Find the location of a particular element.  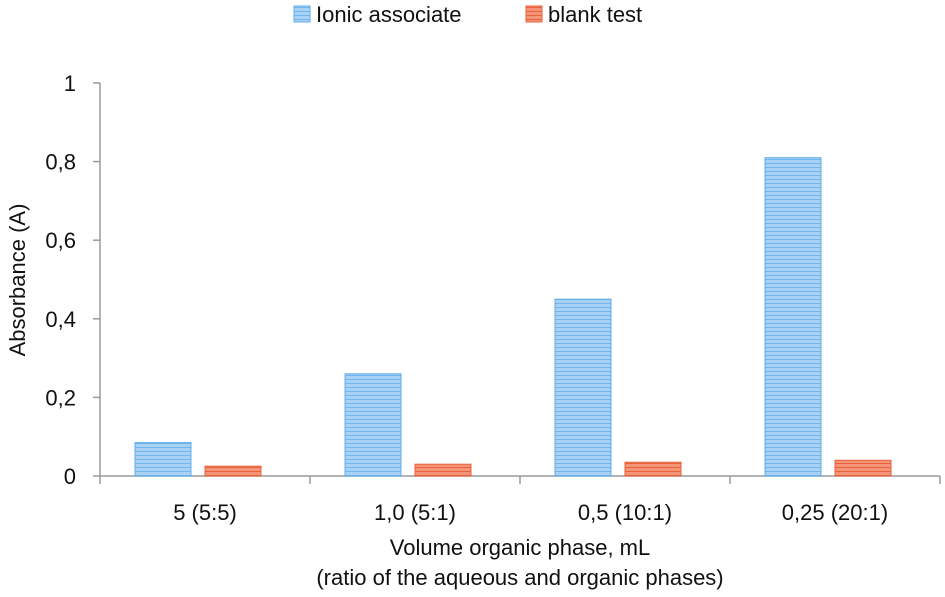

x-axis-ticks: 5 (5:5) 1,0 (5:1) 0,5 (10:1) 0,25 (20:1) is located at coordinates (520, 500).